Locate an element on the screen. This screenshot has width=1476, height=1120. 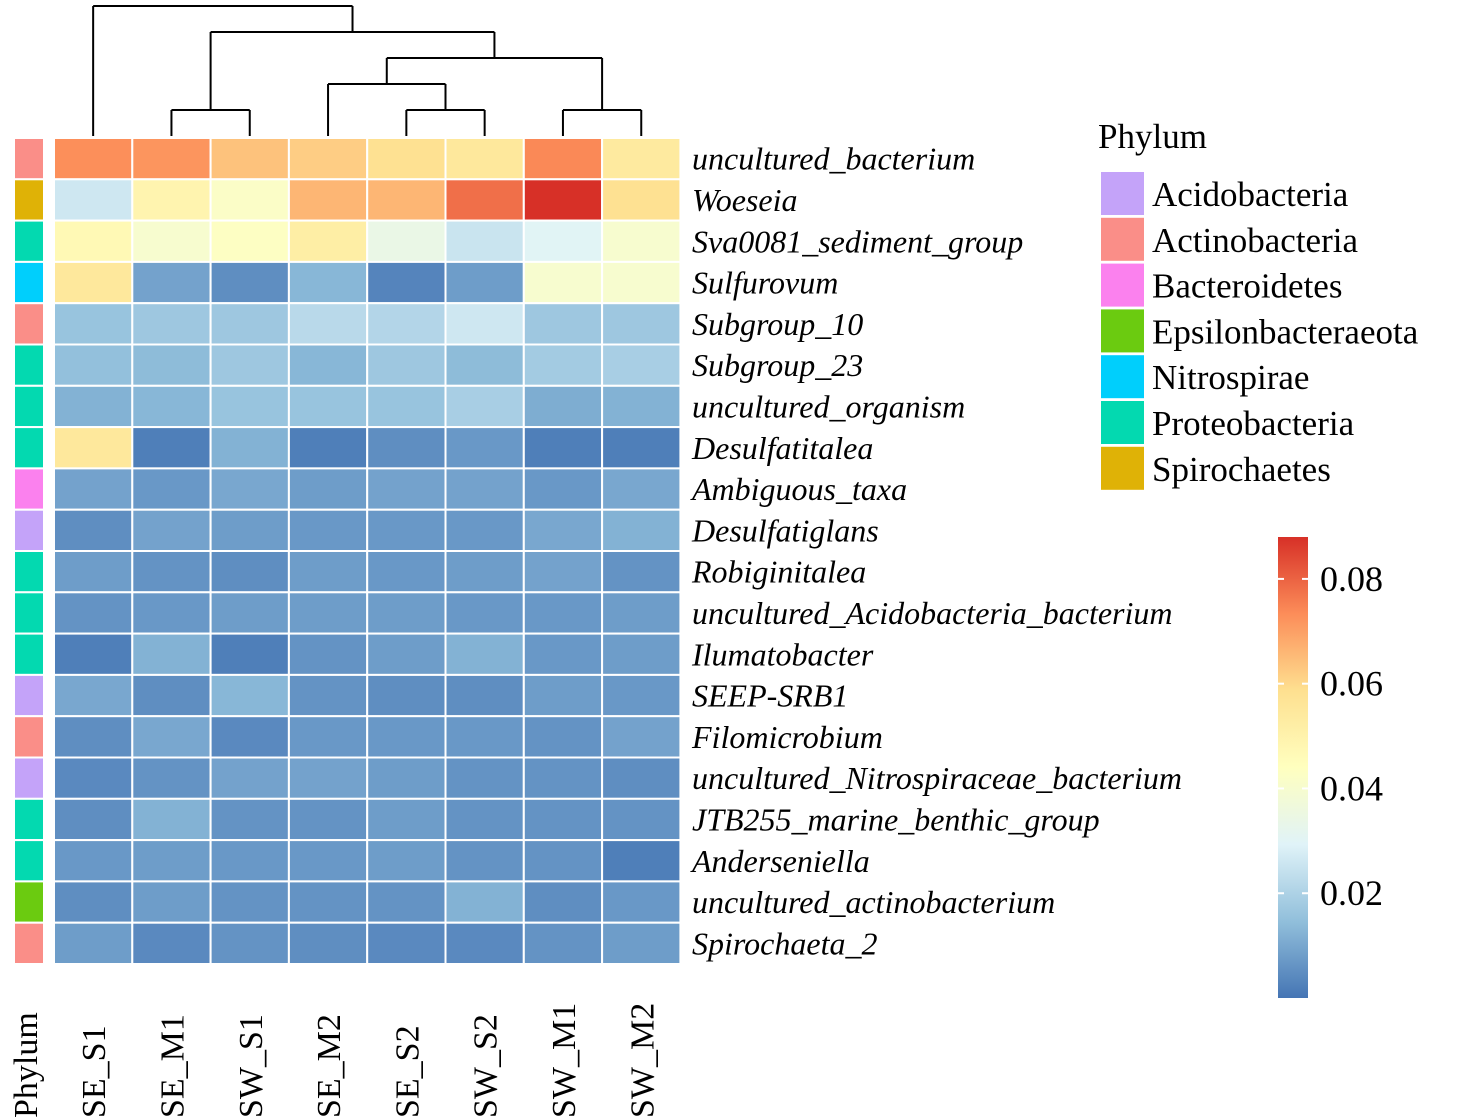
row-label: Woeseia is located at coordinates (744, 200).